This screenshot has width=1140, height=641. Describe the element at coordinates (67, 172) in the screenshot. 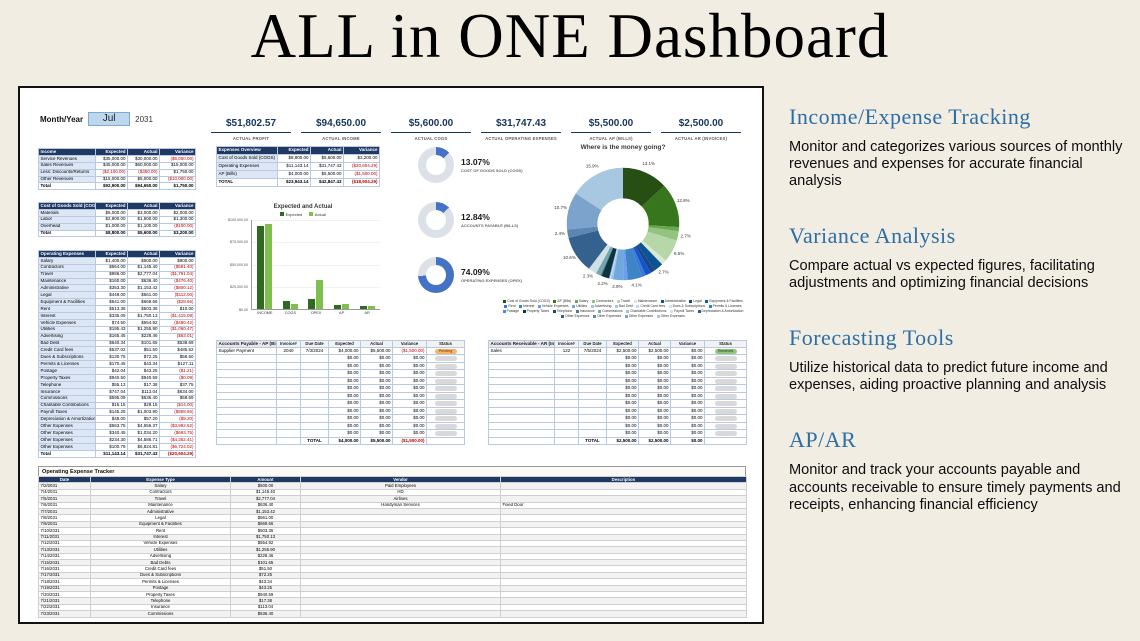

I see `name-cell: Less: Discounts/Returns` at that location.